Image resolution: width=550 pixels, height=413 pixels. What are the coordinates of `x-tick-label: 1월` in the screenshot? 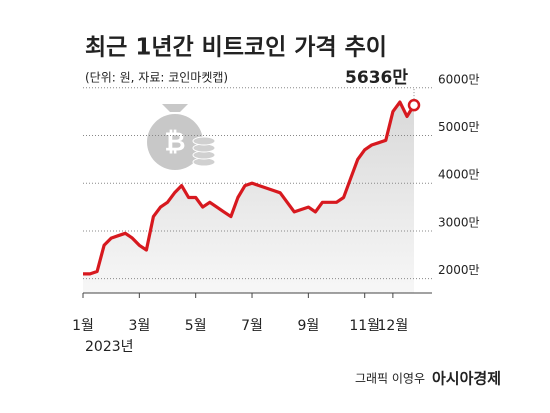 It's located at (83, 326).